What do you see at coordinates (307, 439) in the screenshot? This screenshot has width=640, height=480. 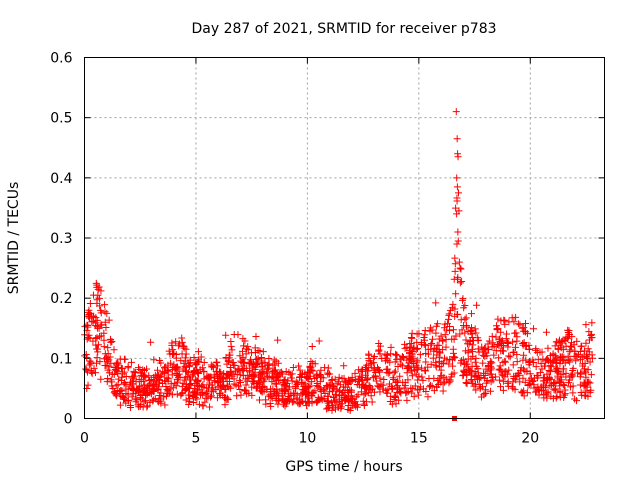 I see `x-tick-label: 10` at bounding box center [307, 439].